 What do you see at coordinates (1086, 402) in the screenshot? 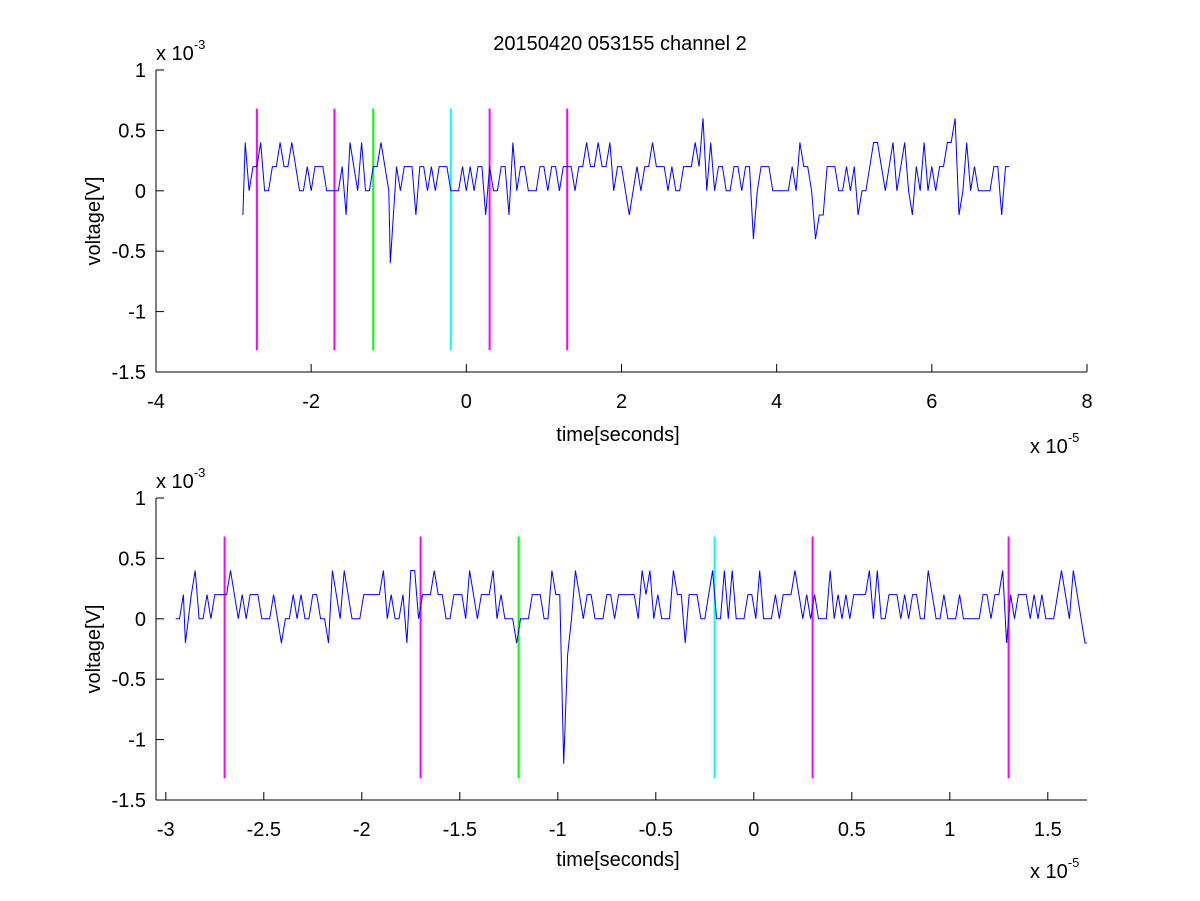
I see `top-x-tick-label: 8` at bounding box center [1086, 402].